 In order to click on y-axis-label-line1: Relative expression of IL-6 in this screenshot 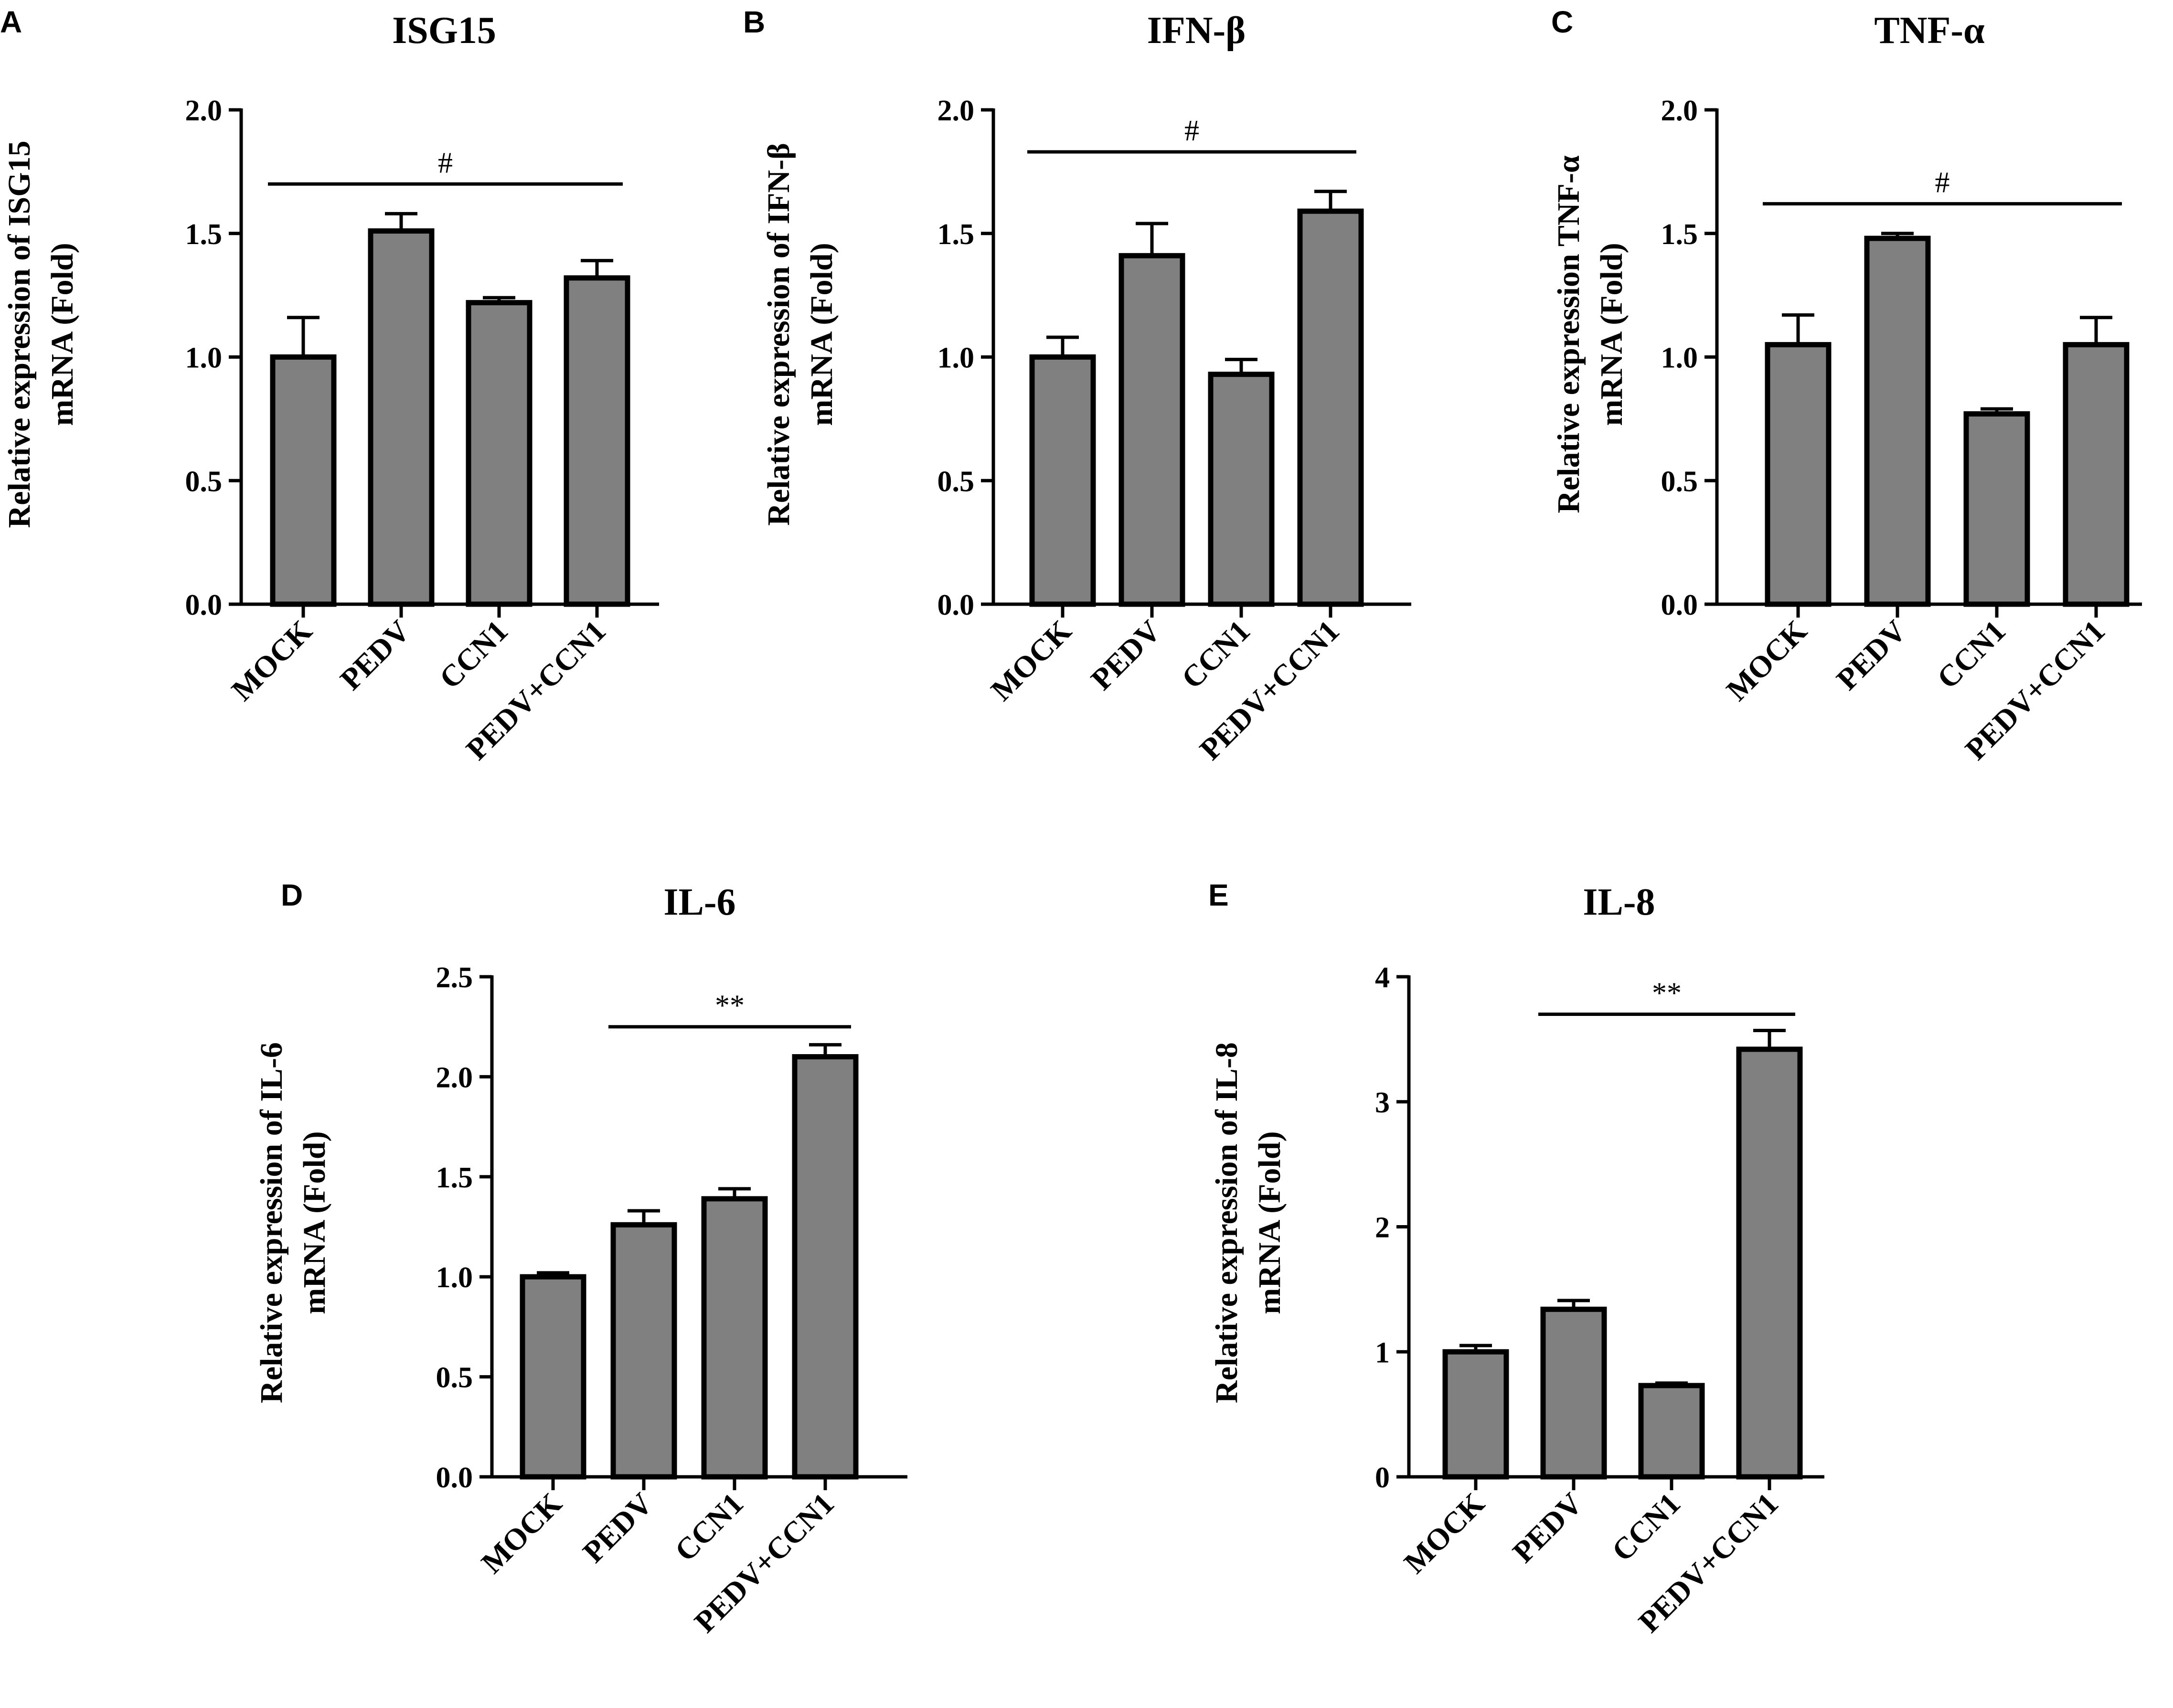, I will do `click(272, 1223)`.